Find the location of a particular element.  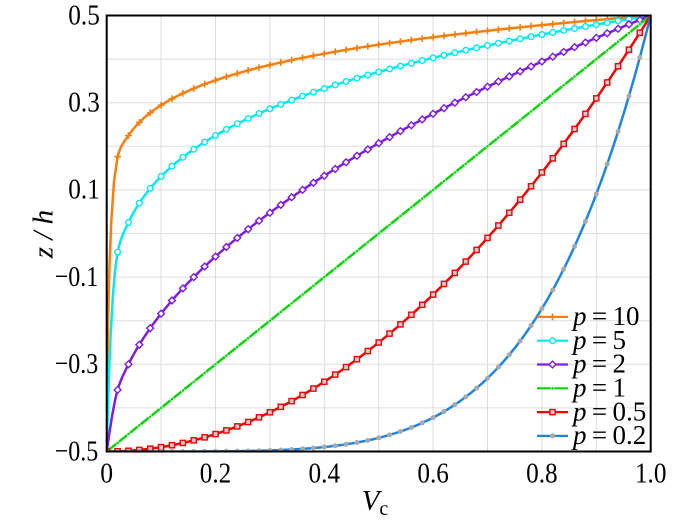

svg-text: 0.5 is located at coordinates (84, 15).